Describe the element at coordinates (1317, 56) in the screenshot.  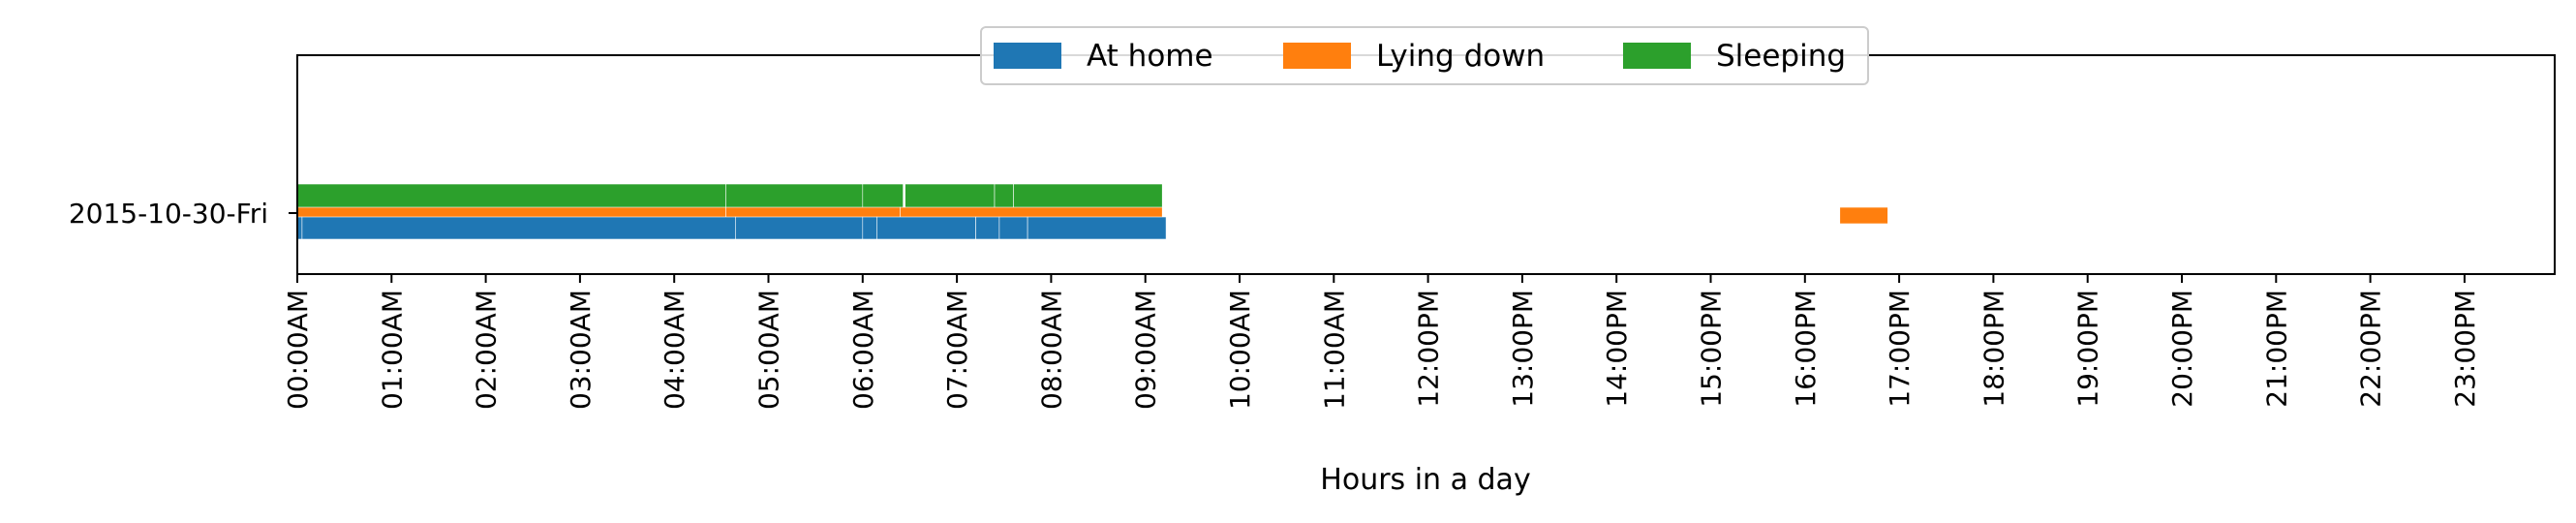
I see `legend-swatch-lying-down` at that location.